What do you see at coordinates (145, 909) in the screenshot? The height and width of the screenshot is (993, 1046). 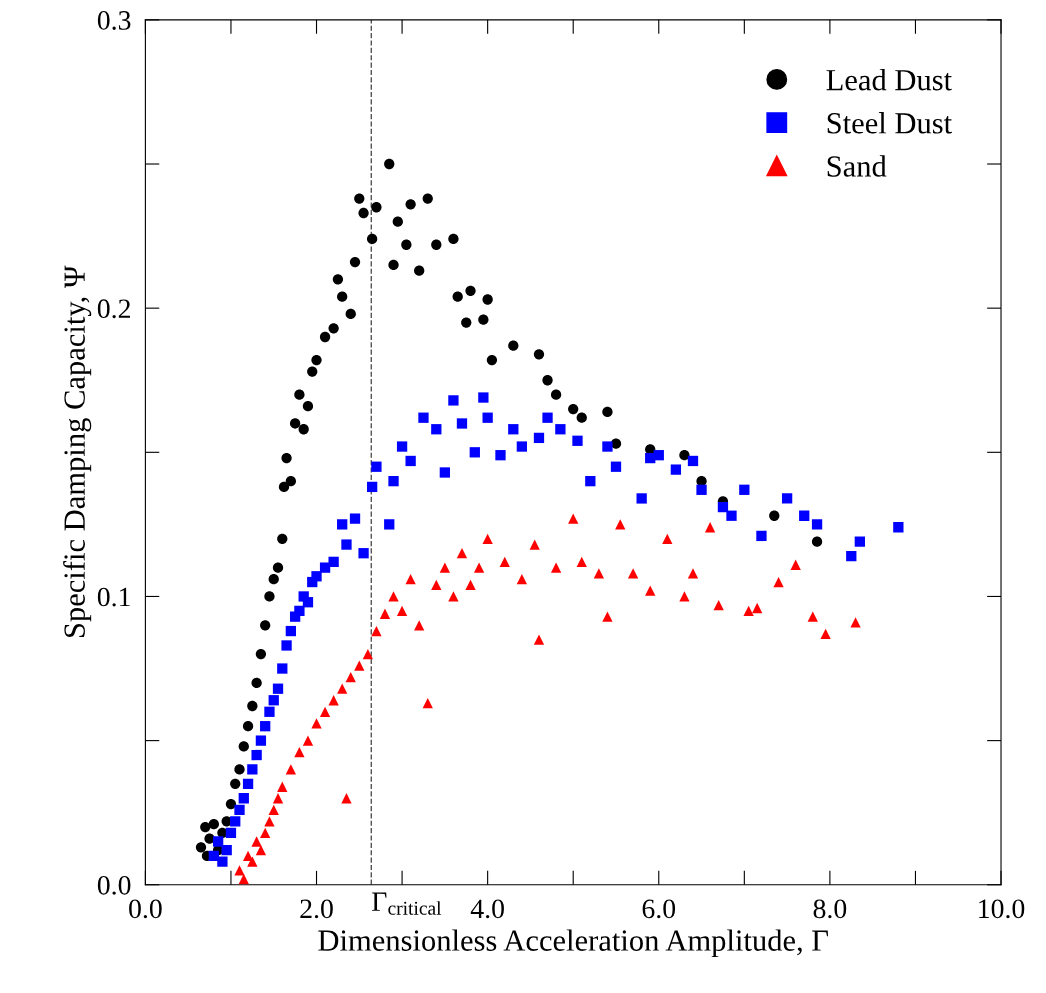 I see `x-tick-label: 0.0` at bounding box center [145, 909].